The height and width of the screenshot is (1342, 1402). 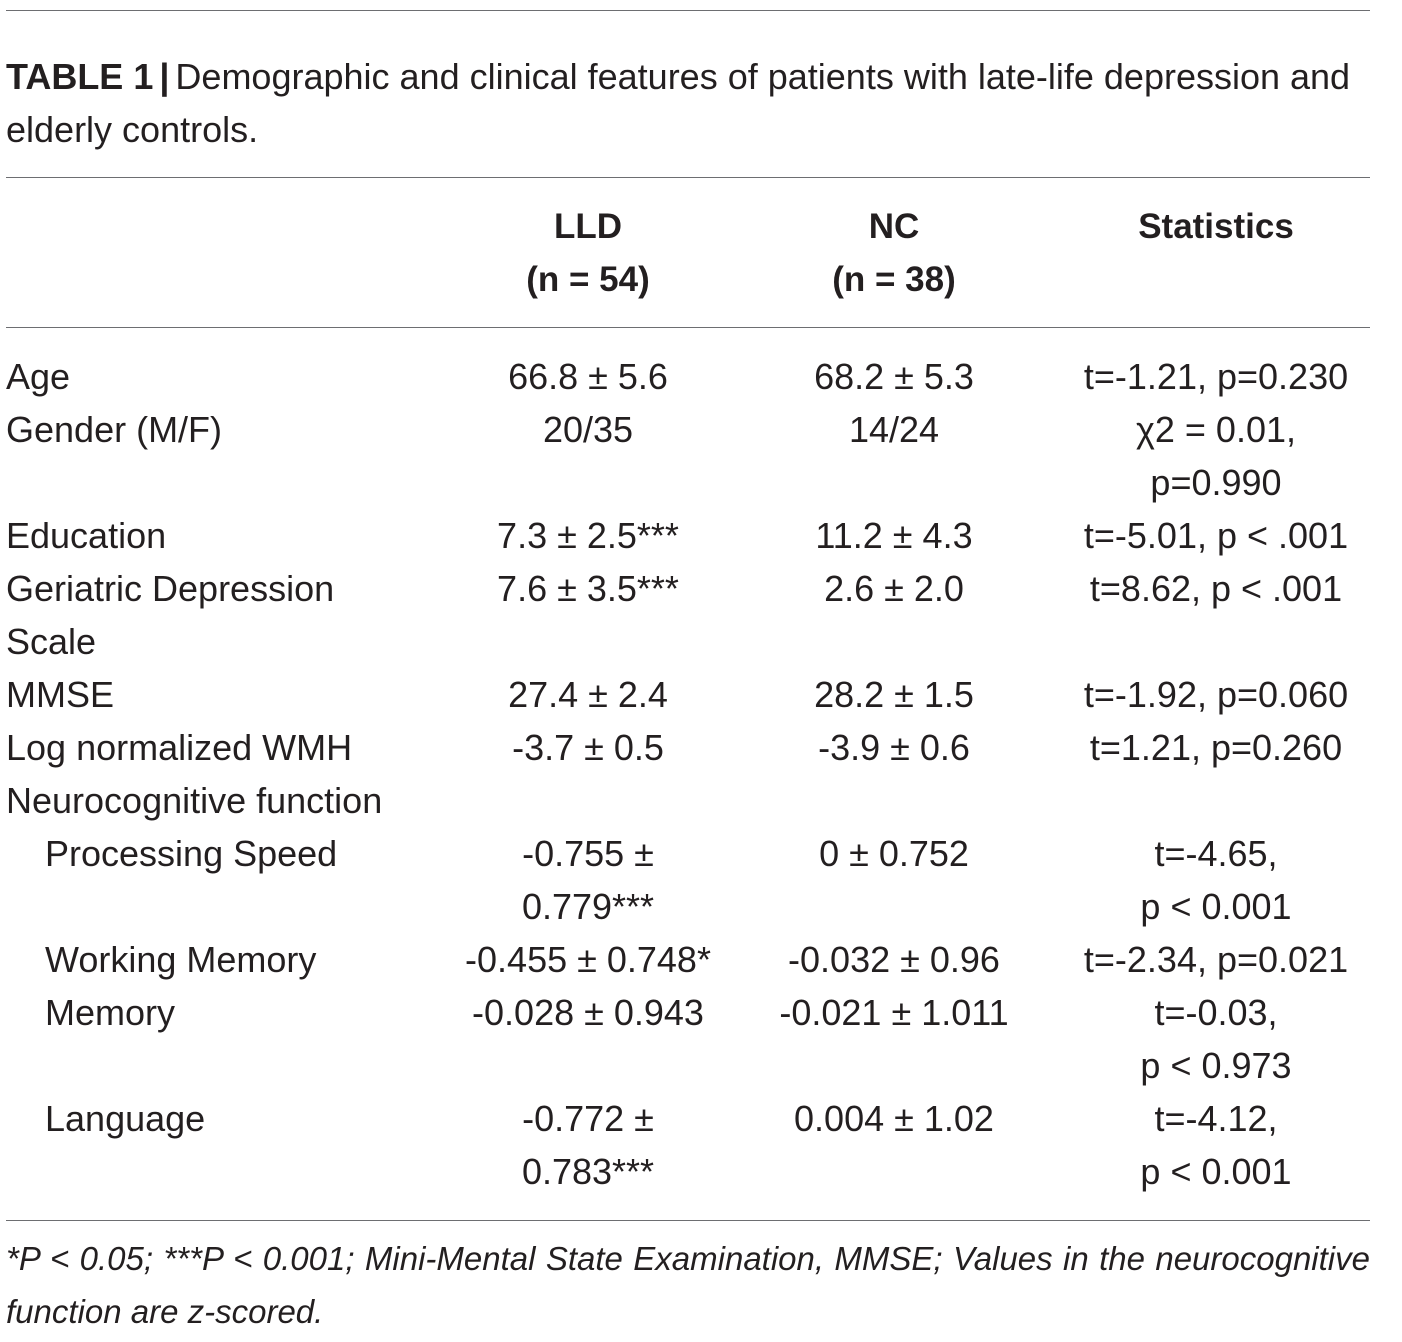 I want to click on statistics-value: t=-1.21, p=0.230, so click(x=1216, y=376).